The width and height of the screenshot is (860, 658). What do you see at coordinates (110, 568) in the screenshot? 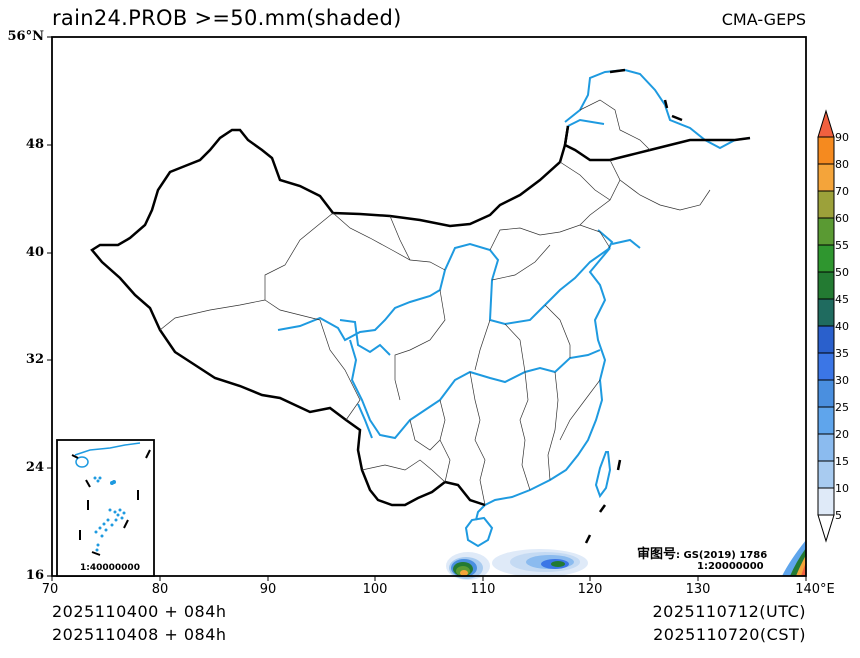
I see `inset-map-scale: 1:40000000` at bounding box center [110, 568].